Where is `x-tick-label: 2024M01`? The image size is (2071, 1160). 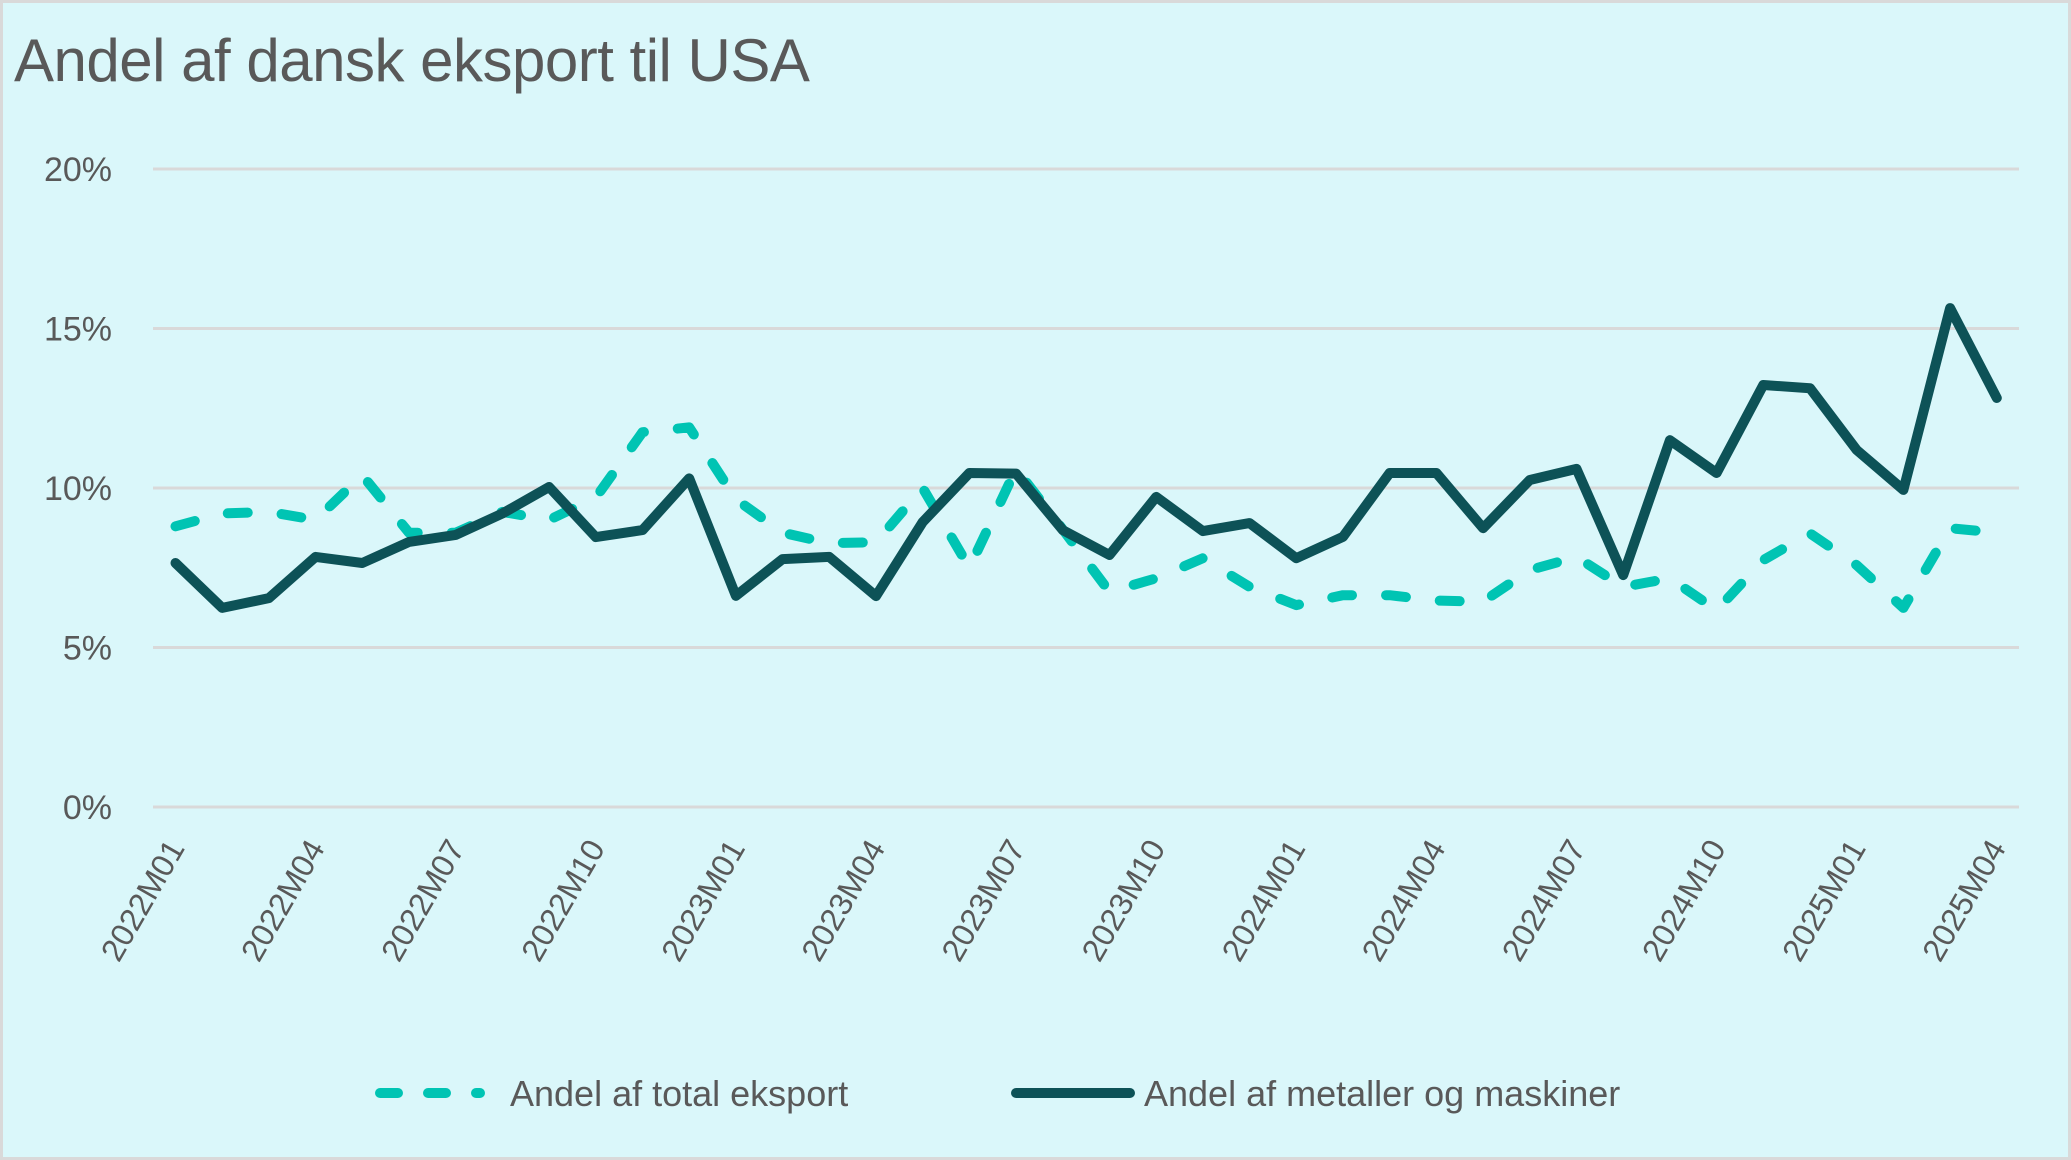
x-tick-label: 2024M01 is located at coordinates (1263, 901).